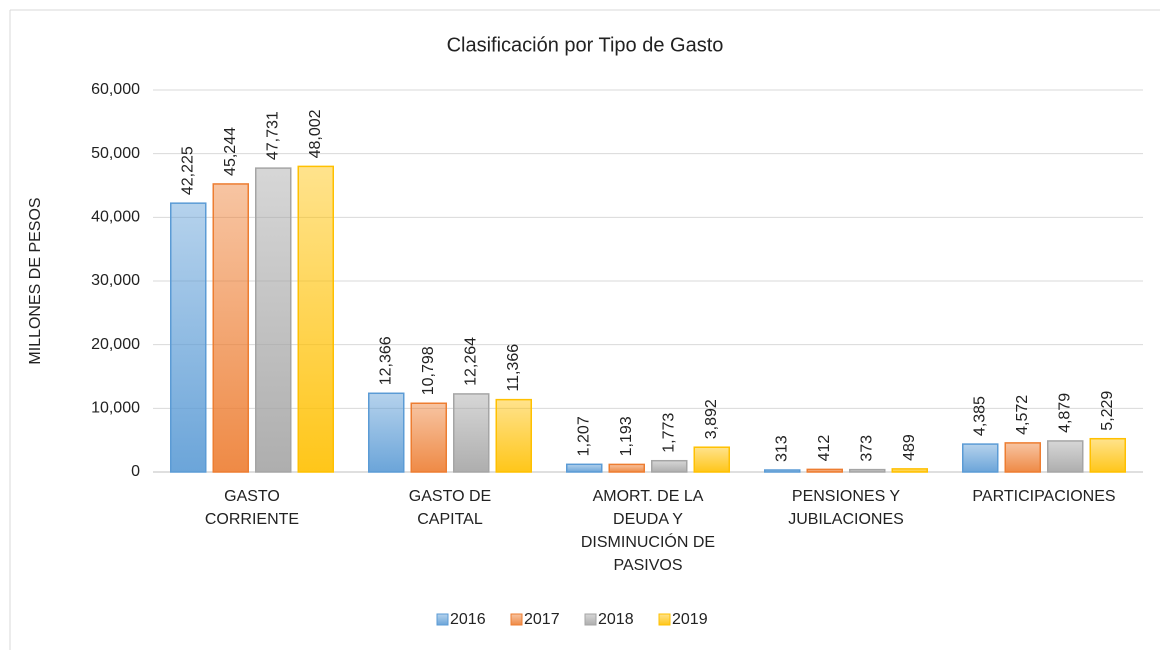 The image size is (1160, 650). What do you see at coordinates (616, 619) in the screenshot?
I see `legend-label: 2018` at bounding box center [616, 619].